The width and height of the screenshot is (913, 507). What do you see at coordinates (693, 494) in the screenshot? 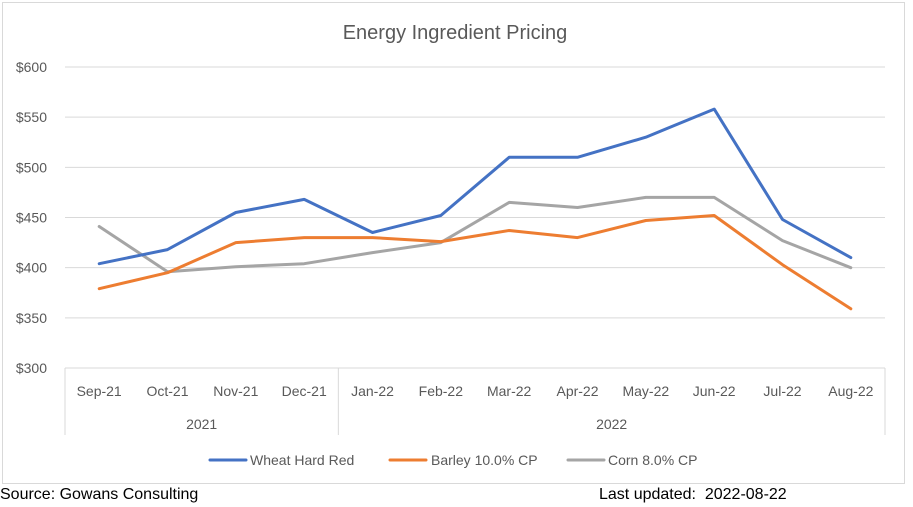
I see `last-updated-note: Last updated: 2022-08-22` at bounding box center [693, 494].